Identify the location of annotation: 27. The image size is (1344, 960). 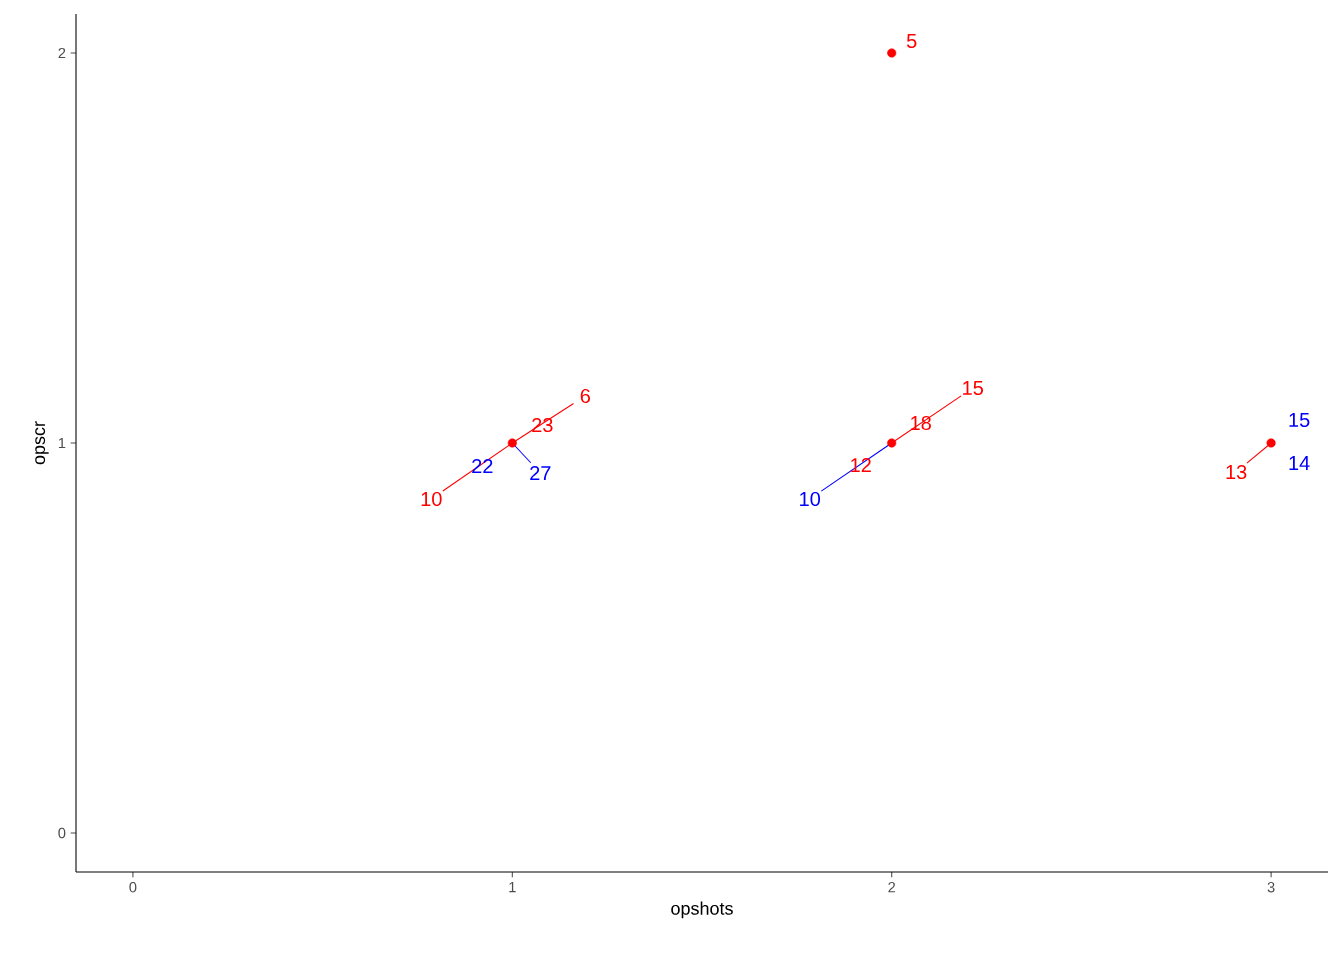
(540, 473).